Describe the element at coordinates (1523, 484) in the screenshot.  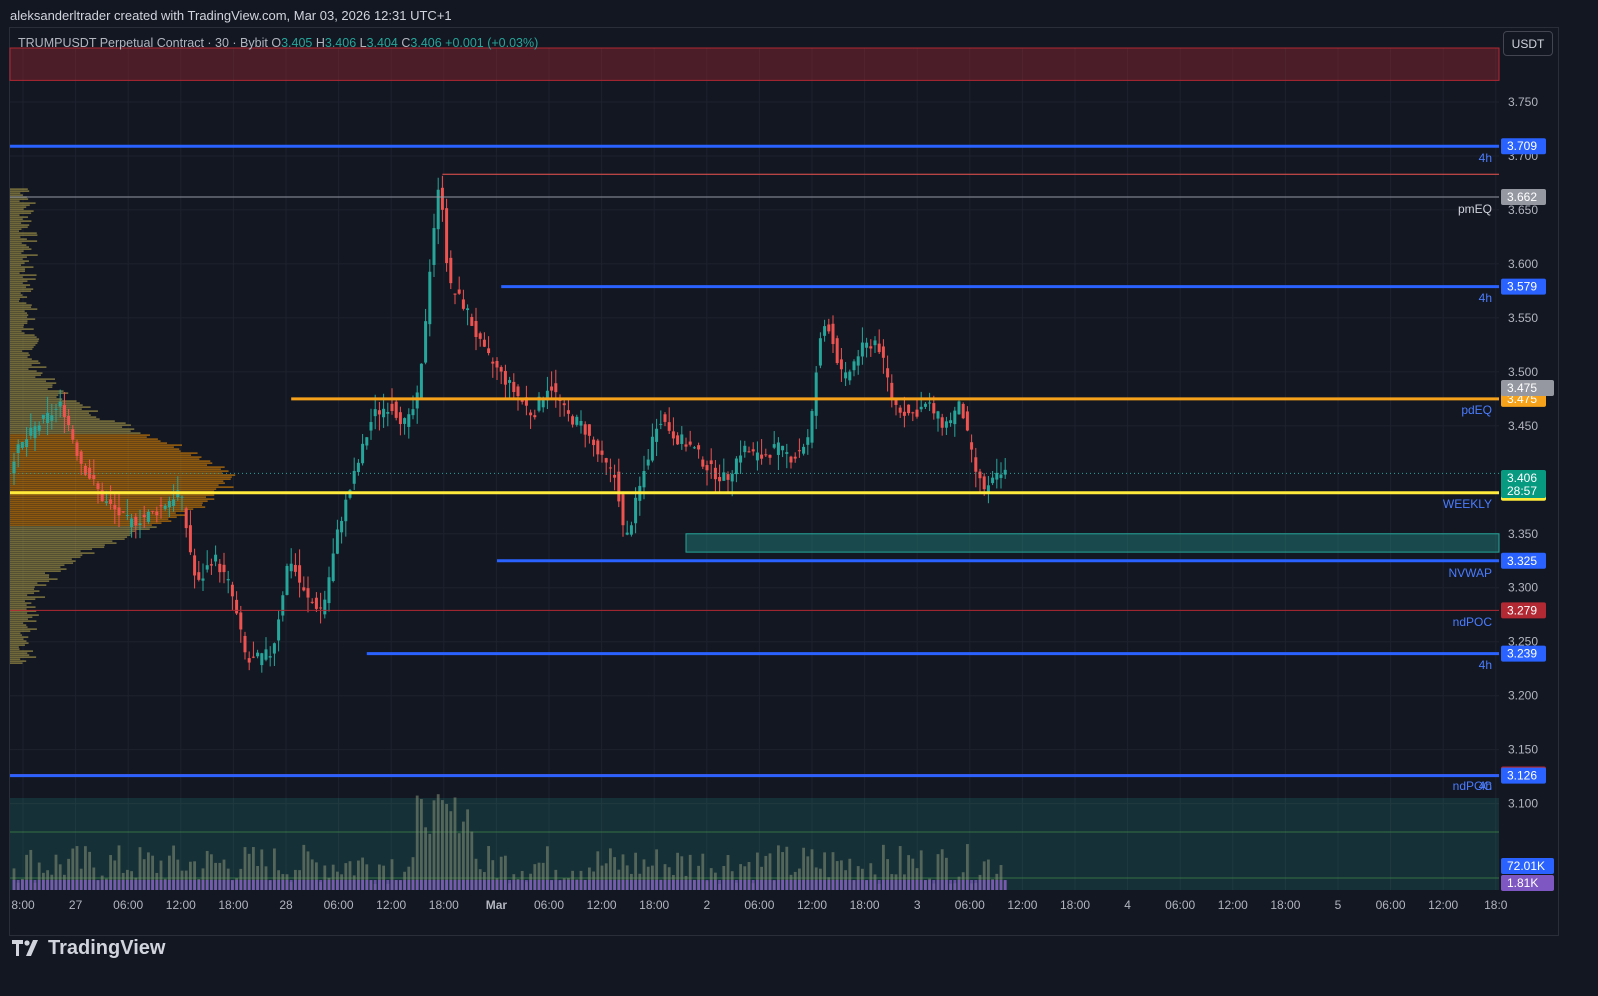
I see `last-price-badge` at that location.